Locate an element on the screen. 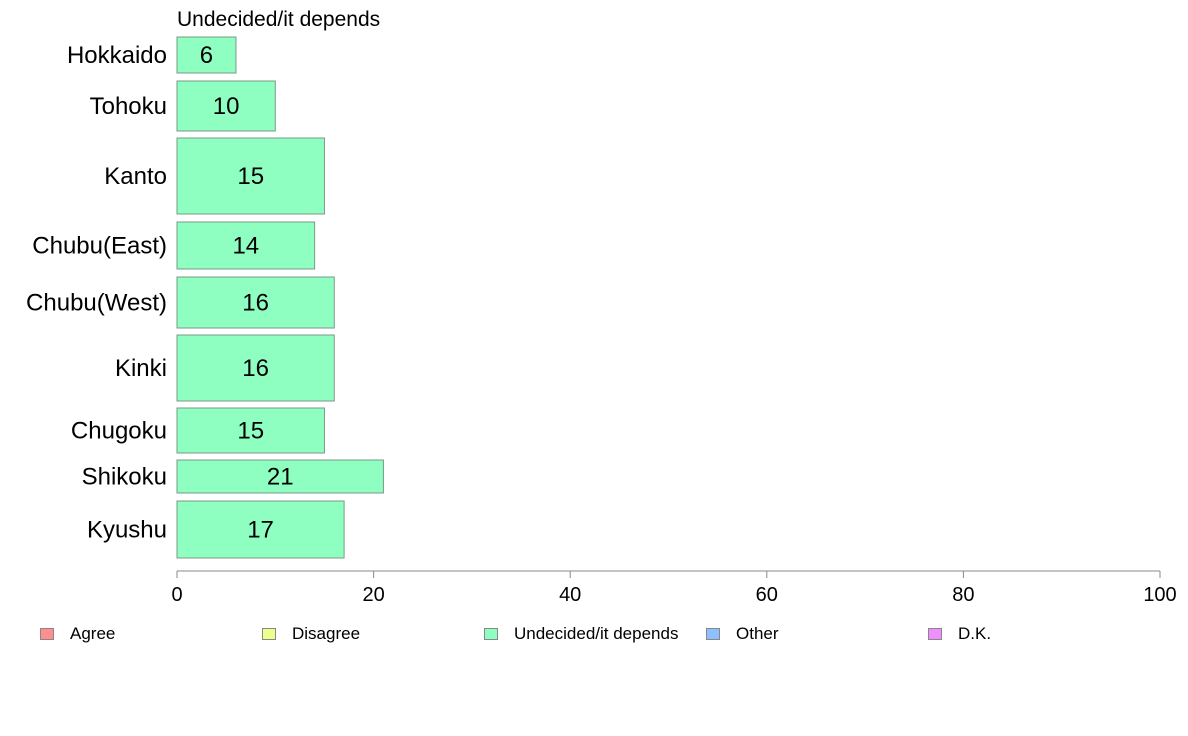 This screenshot has height=736, width=1188. x-tick-label: 20 is located at coordinates (373, 595).